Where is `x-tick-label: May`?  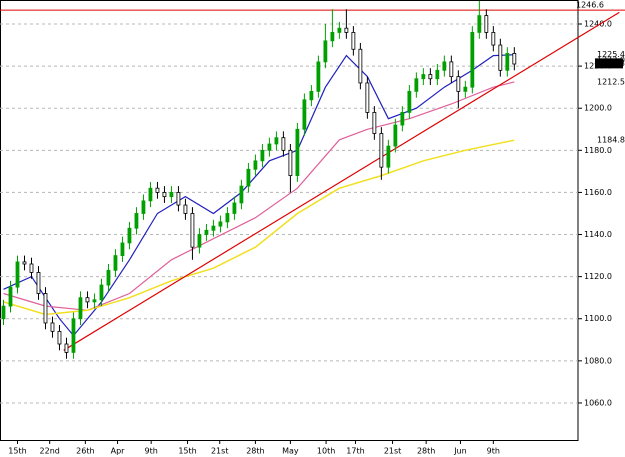
x-tick-label: May is located at coordinates (290, 451).